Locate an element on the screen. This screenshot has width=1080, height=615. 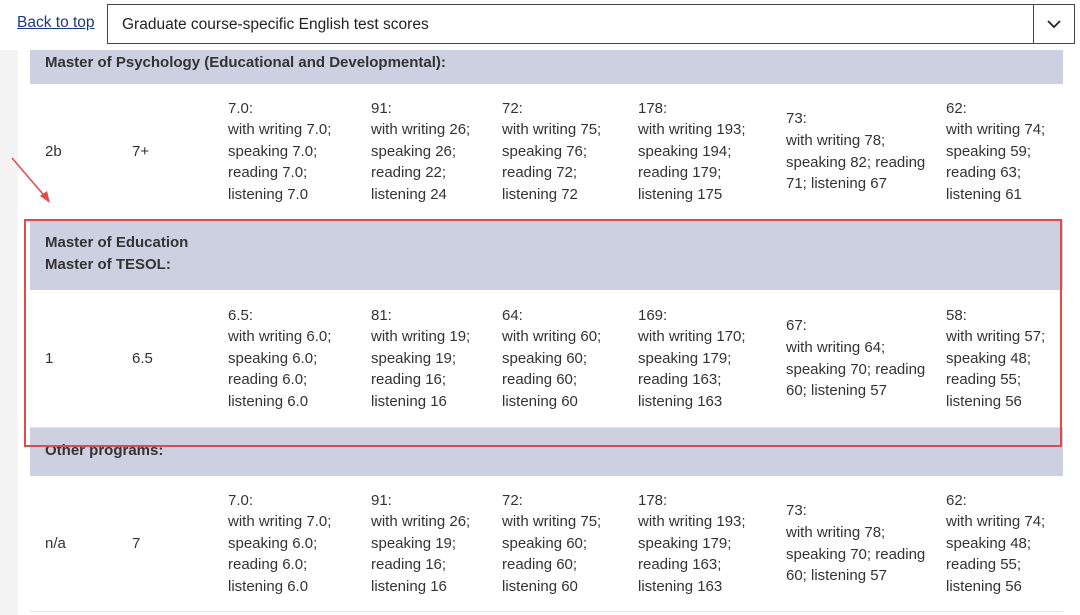
cell-line: with writing 170; is located at coordinates (692, 337).